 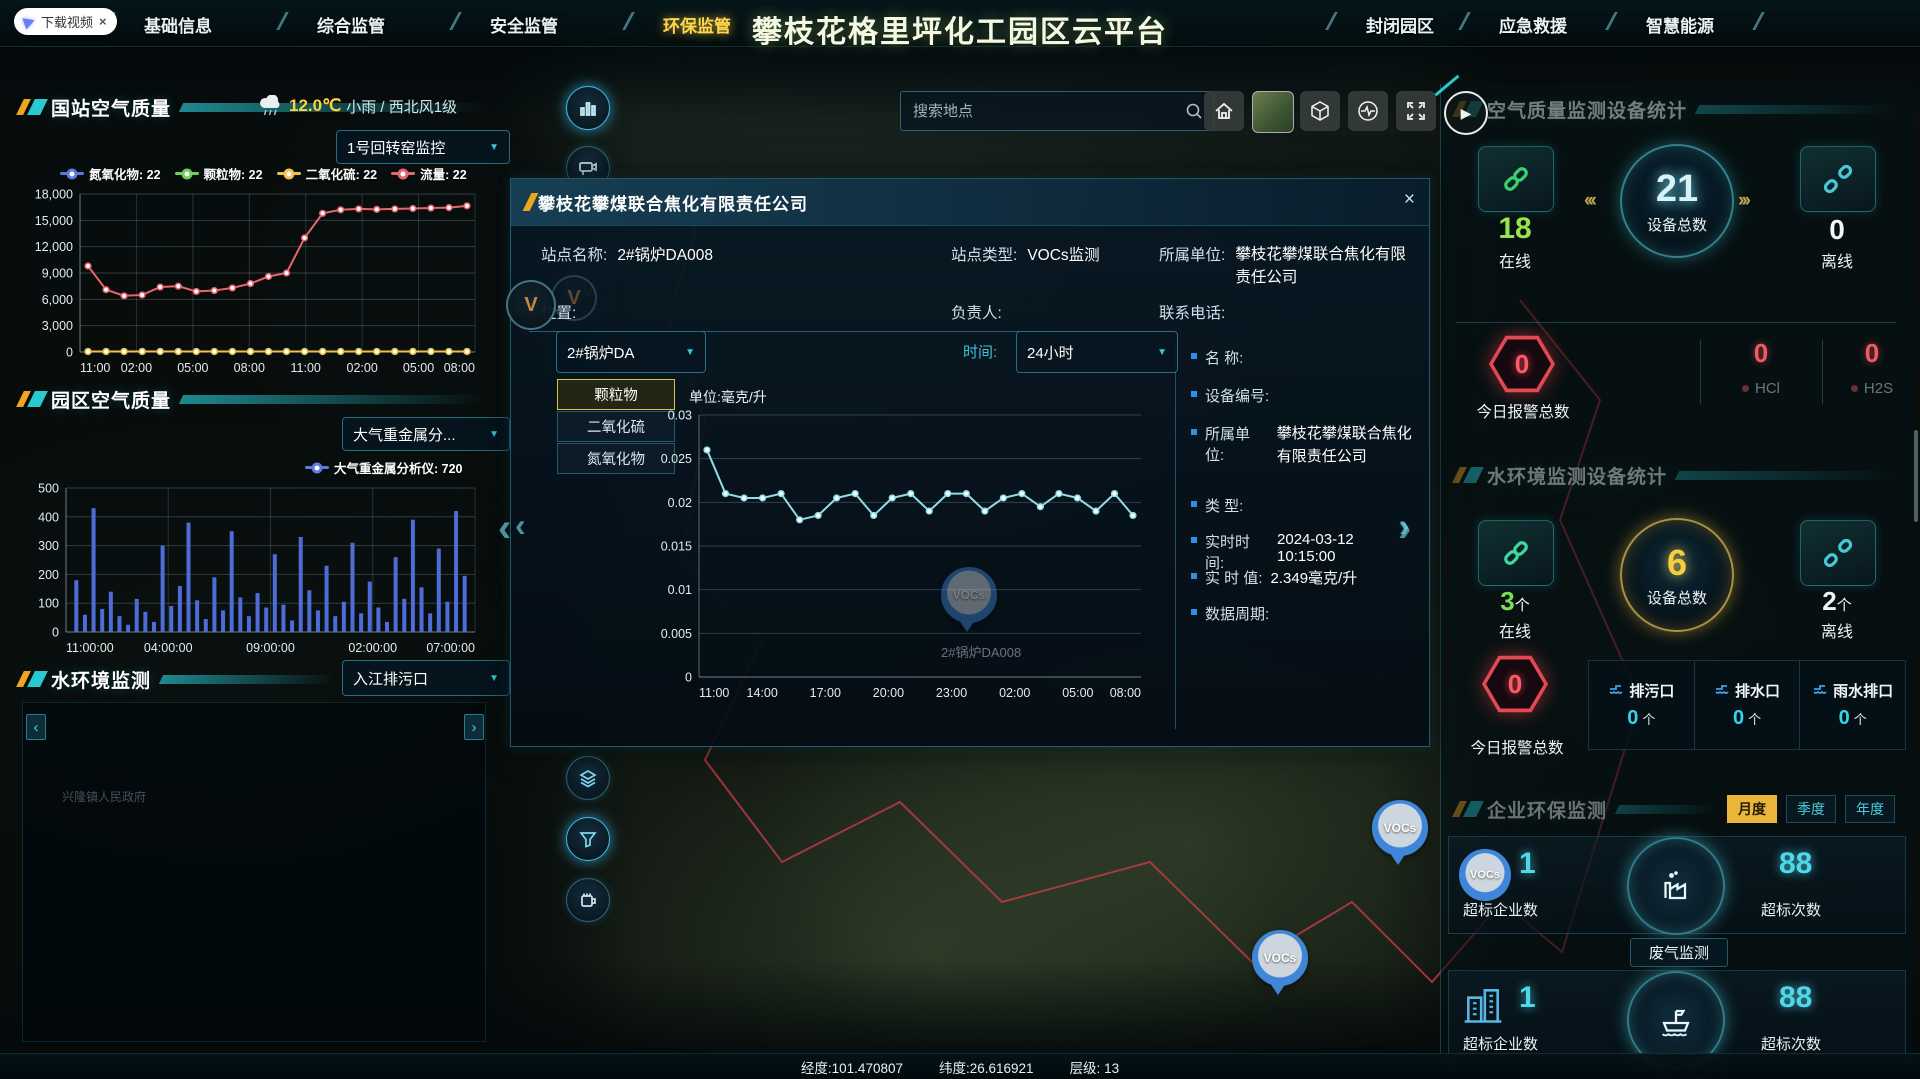 I want to click on nav-item-smart-energy: 智慧能源, so click(x=1680, y=26).